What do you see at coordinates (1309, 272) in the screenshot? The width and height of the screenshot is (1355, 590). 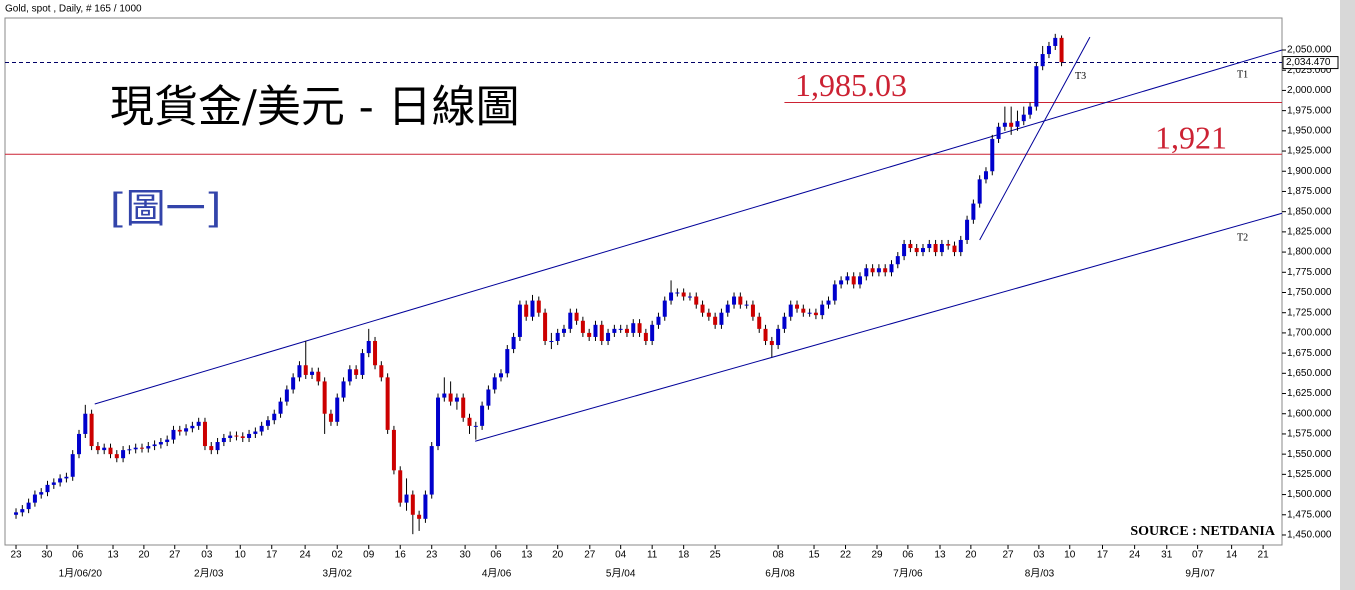 I see `y-tick-label: 1,775.000` at bounding box center [1309, 272].